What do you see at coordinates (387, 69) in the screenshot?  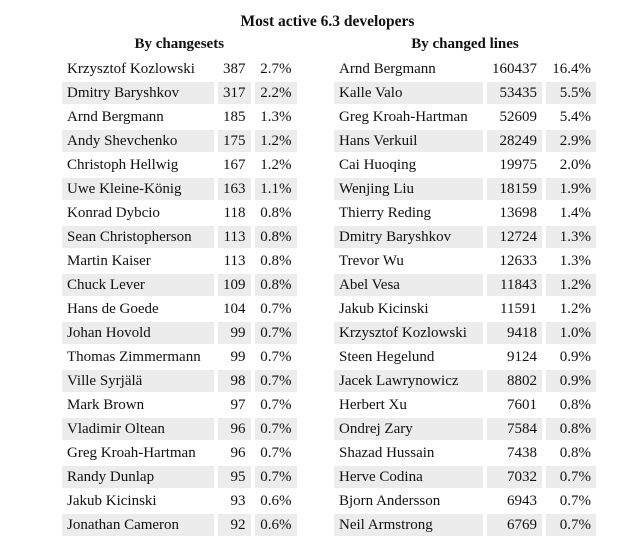 I see `developer-name: Arnd Bergmann` at bounding box center [387, 69].